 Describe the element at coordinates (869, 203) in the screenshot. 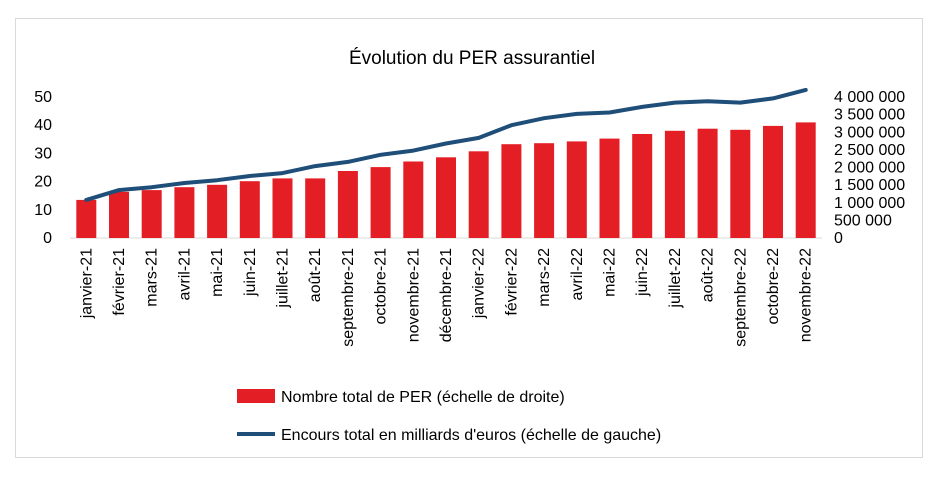

I see `right-tick-label: 1 000 000` at that location.